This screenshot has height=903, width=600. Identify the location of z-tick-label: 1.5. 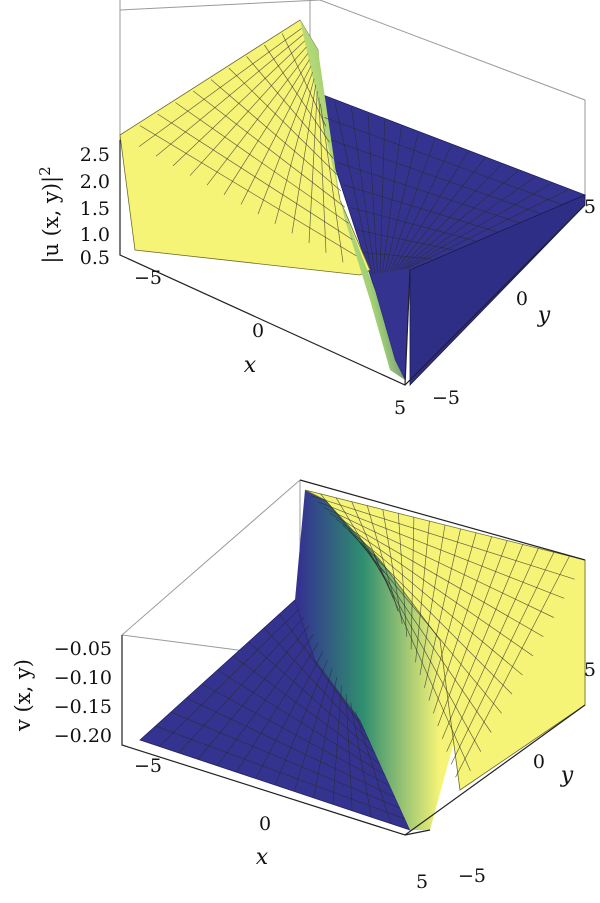
(95, 209).